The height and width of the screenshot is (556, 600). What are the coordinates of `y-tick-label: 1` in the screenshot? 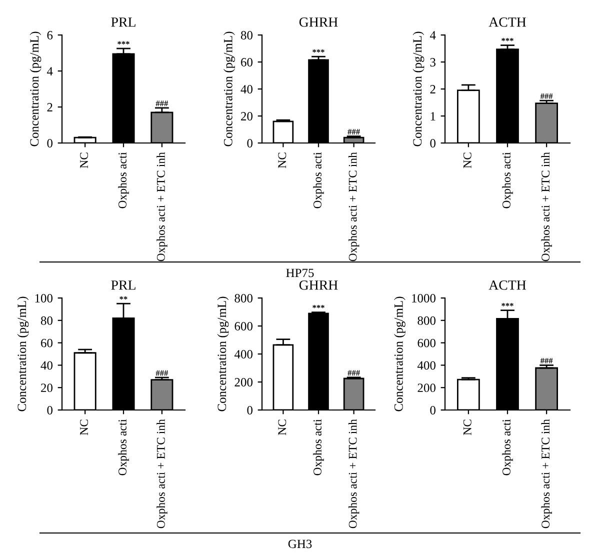 It's located at (433, 116).